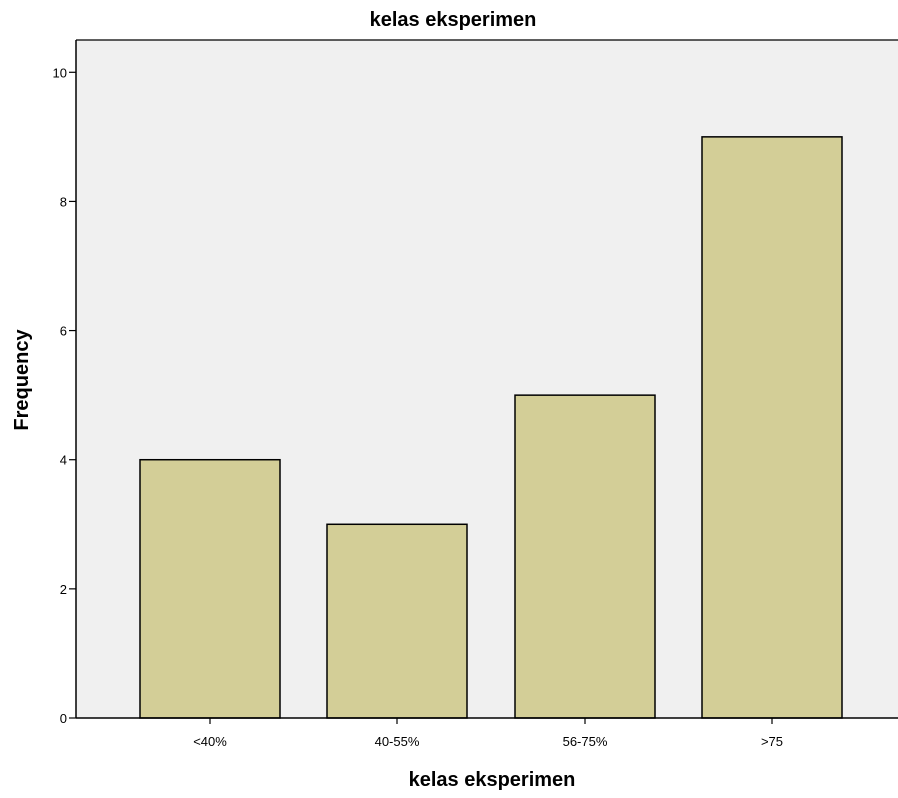  What do you see at coordinates (60, 72) in the screenshot?
I see `y-tick-label: 10` at bounding box center [60, 72].